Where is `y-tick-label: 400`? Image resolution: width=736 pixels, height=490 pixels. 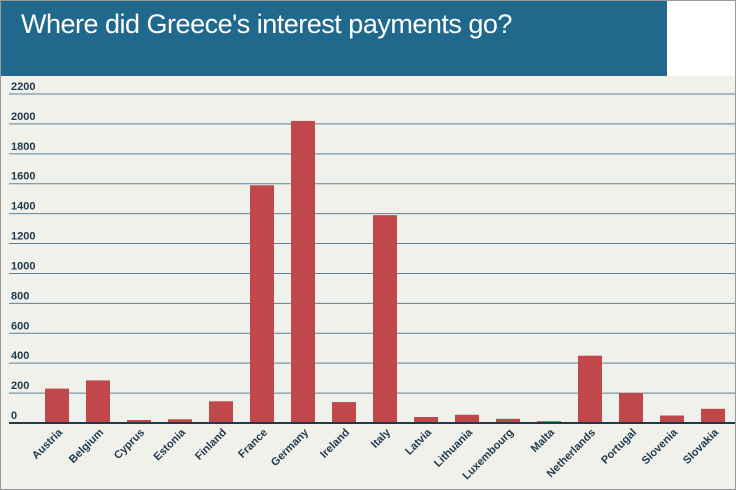
y-tick-label: 400 is located at coordinates (20, 356).